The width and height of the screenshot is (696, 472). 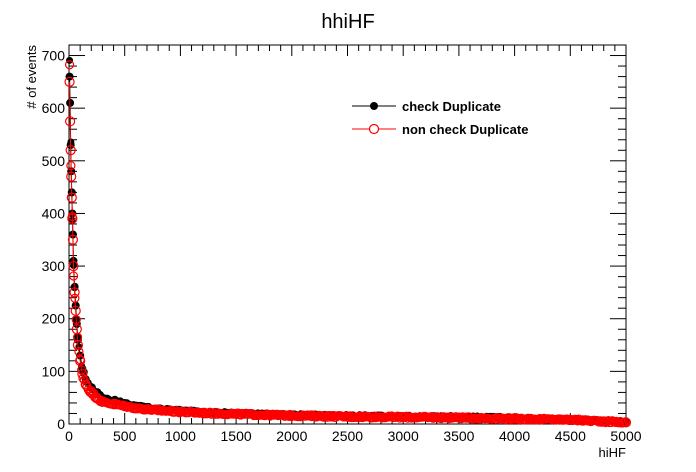 What do you see at coordinates (403, 436) in the screenshot?
I see `x-tick-label: 3000` at bounding box center [403, 436].